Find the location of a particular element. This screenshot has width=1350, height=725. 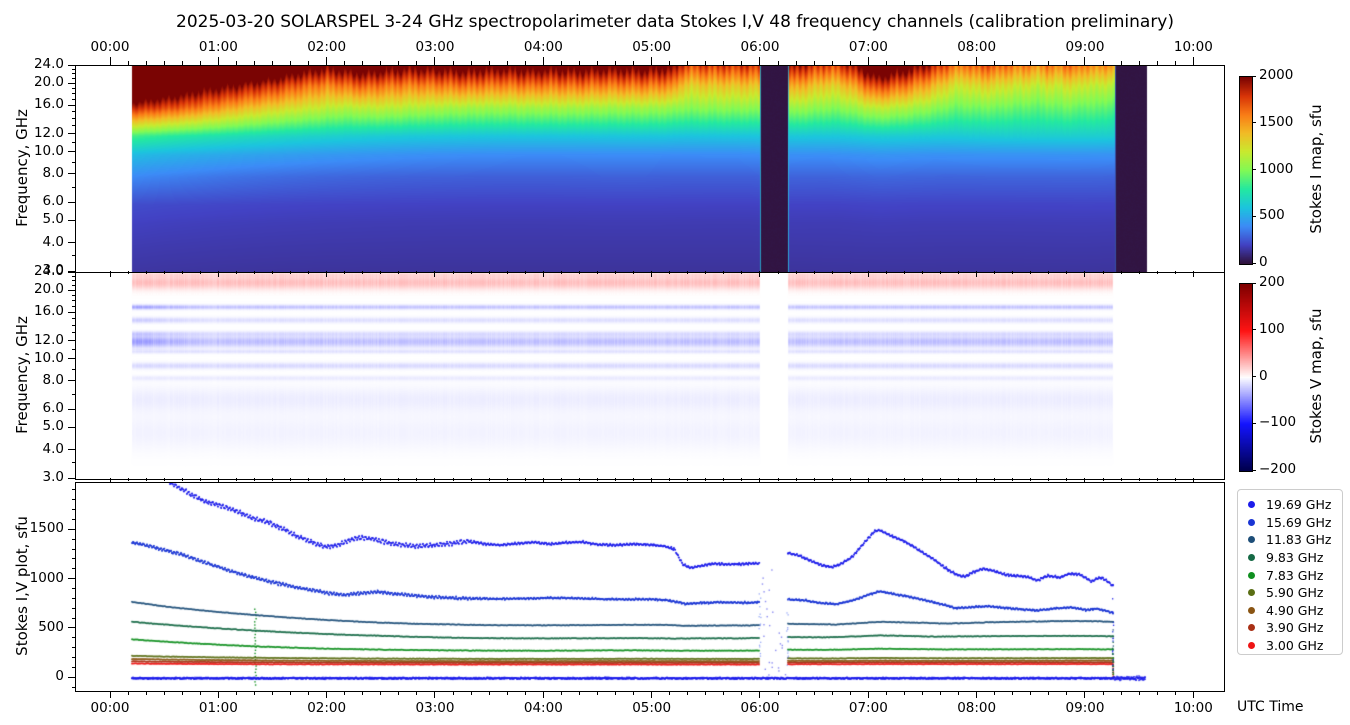

stokes-v-colorbar is located at coordinates (1246, 377).